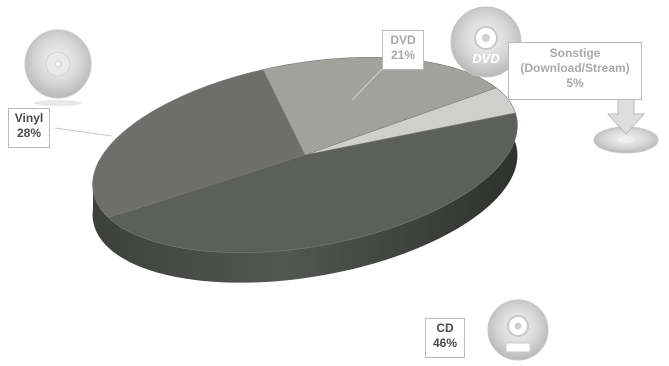  Describe the element at coordinates (575, 83) in the screenshot. I see `label-other-value: 5%` at that location.